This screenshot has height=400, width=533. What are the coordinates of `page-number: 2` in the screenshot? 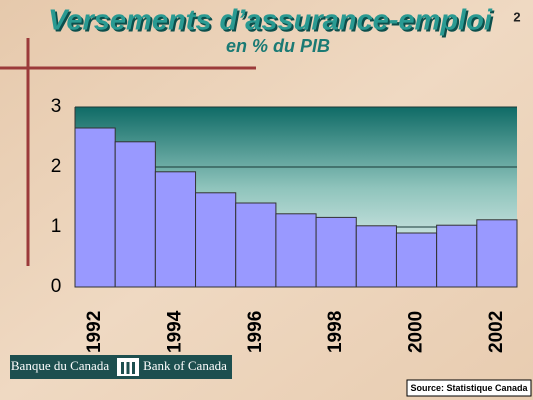 It's located at (516, 16).